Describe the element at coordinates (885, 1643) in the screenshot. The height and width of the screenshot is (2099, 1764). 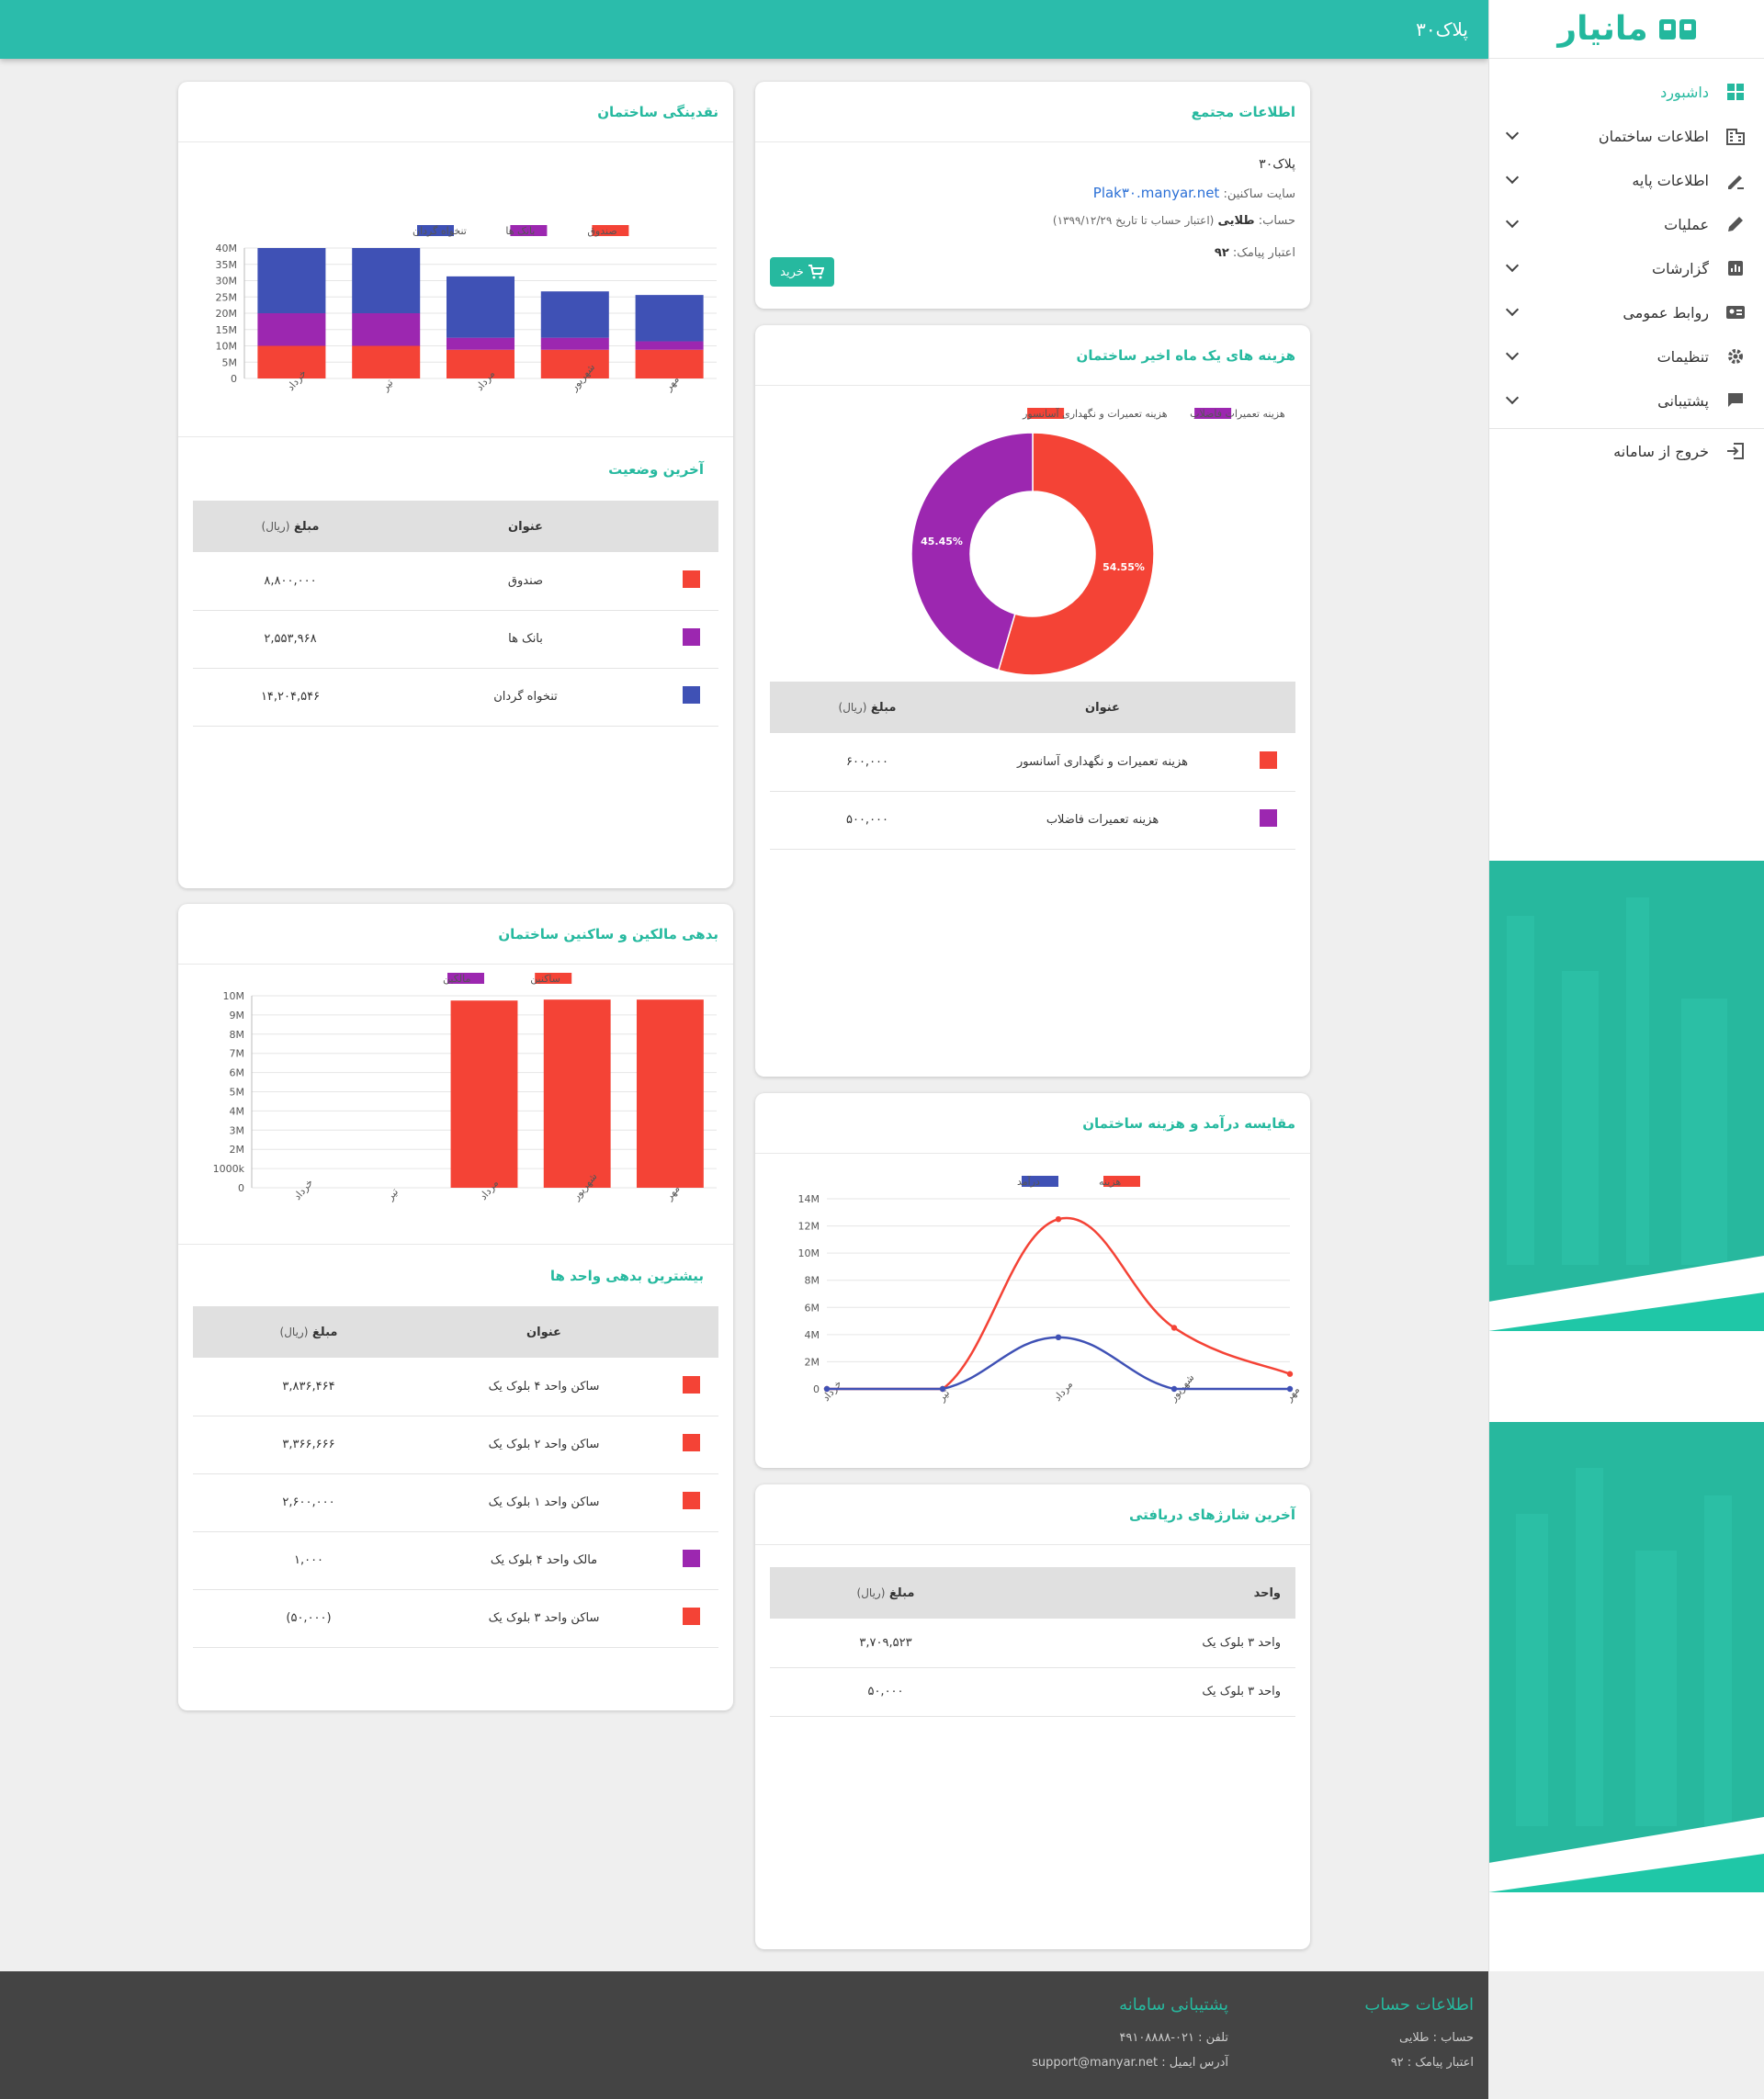
I see `row-amount: ۳,۷۰۹,۵۲۳` at that location.